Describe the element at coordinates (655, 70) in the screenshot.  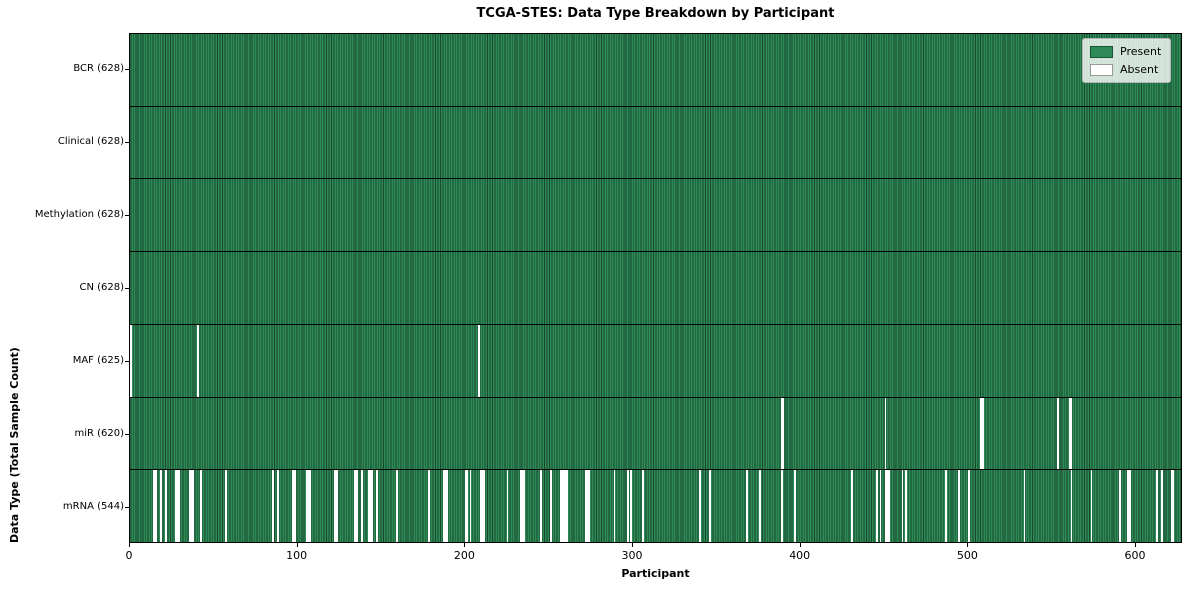
I see `heatmap-row-BCR` at that location.